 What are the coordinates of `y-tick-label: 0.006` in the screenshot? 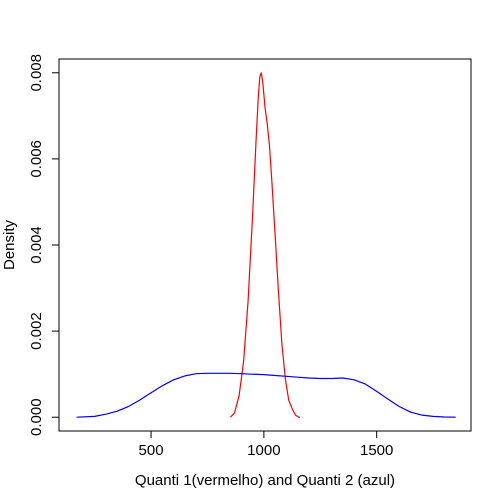 It's located at (36, 159).